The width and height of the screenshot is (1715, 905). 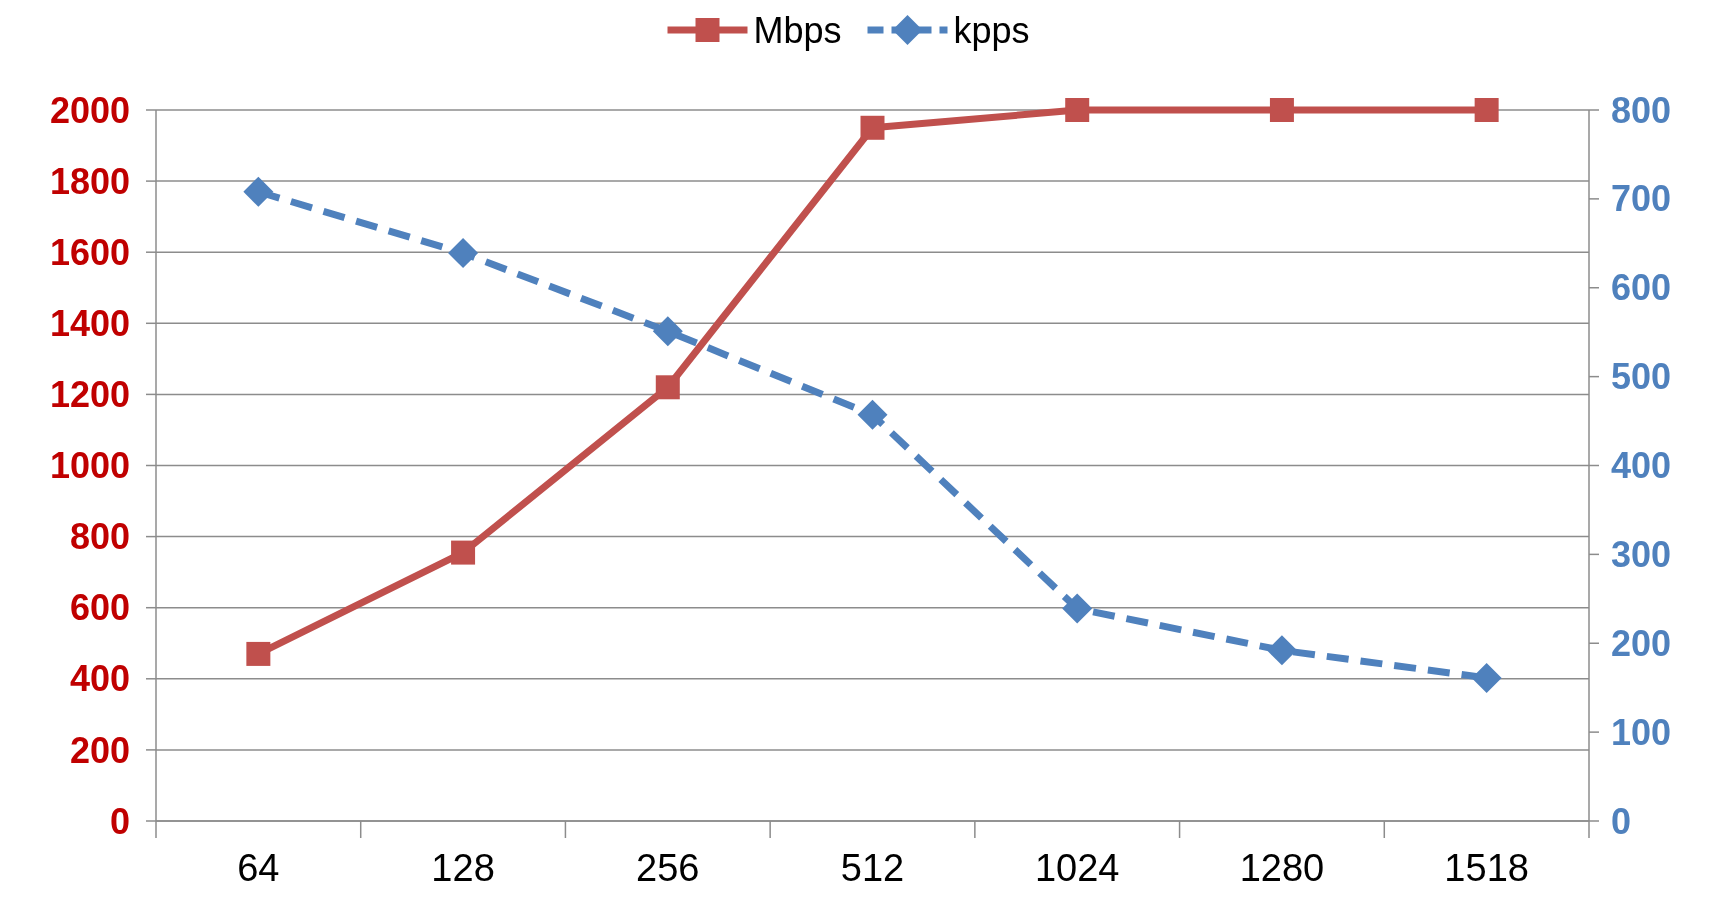 I want to click on x-tick-label: 512, so click(x=872, y=868).